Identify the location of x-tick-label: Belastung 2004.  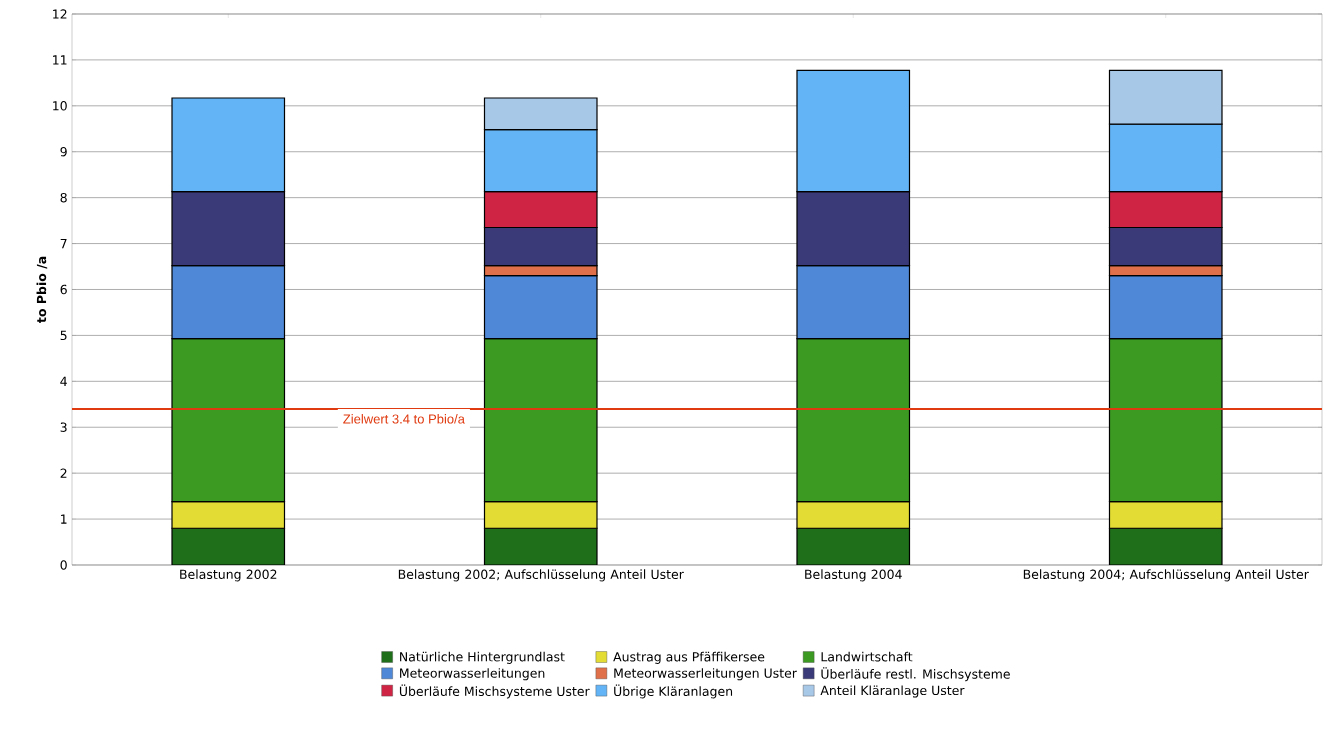
(853, 575).